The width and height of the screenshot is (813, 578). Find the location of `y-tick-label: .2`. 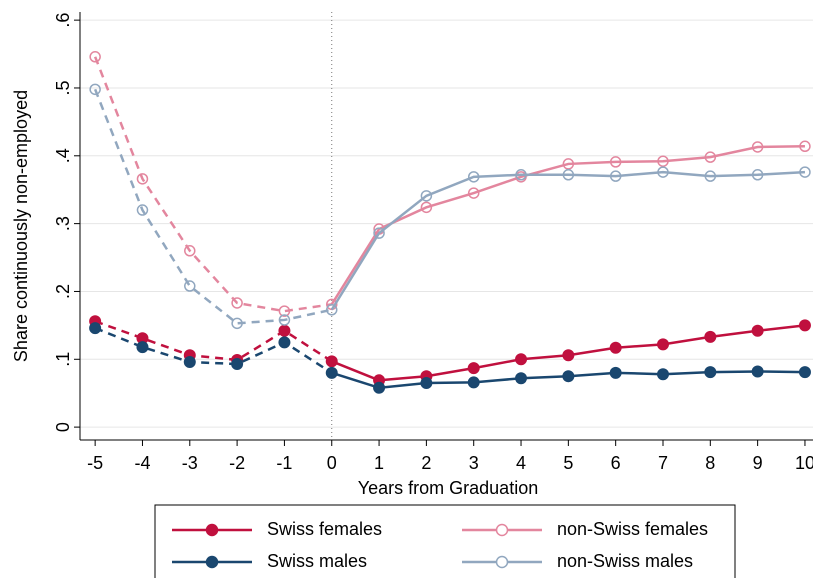

y-tick-label: .2 is located at coordinates (63, 291).